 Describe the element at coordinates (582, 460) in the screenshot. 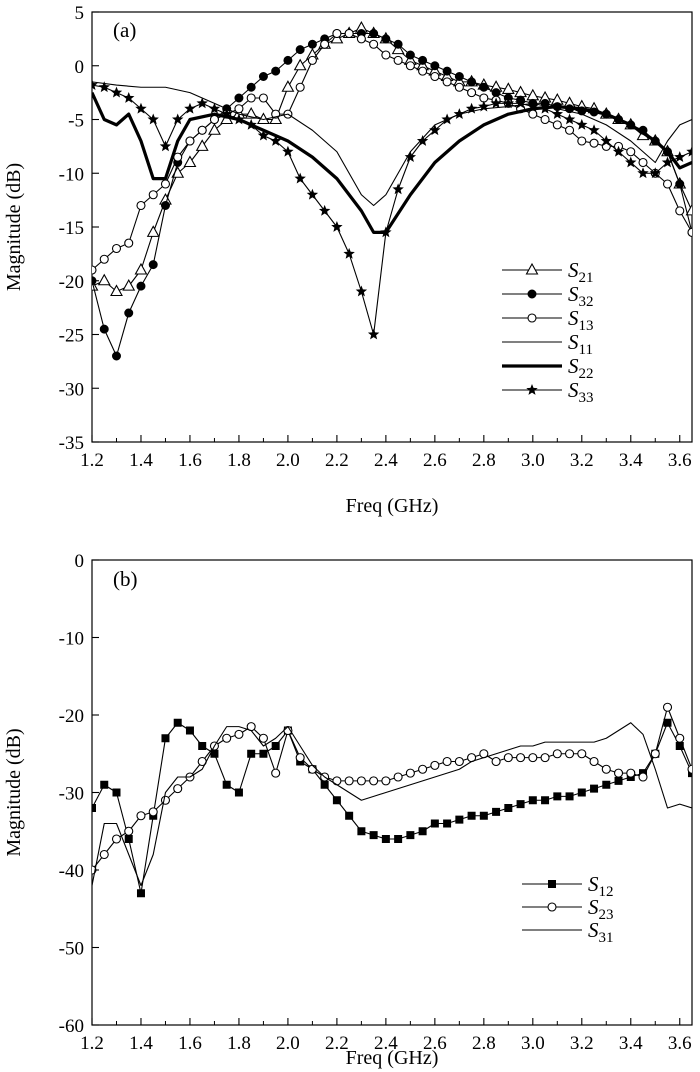

I see `x-tick-label: 3.2` at that location.